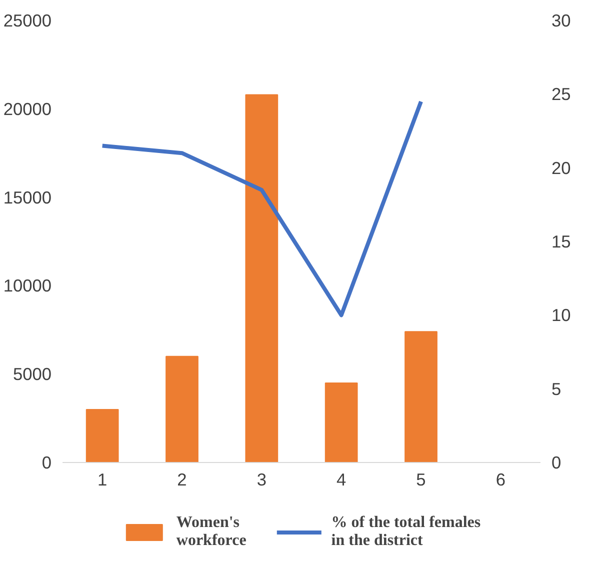  Describe the element at coordinates (103, 480) in the screenshot. I see `x-tick-label: 1` at that location.